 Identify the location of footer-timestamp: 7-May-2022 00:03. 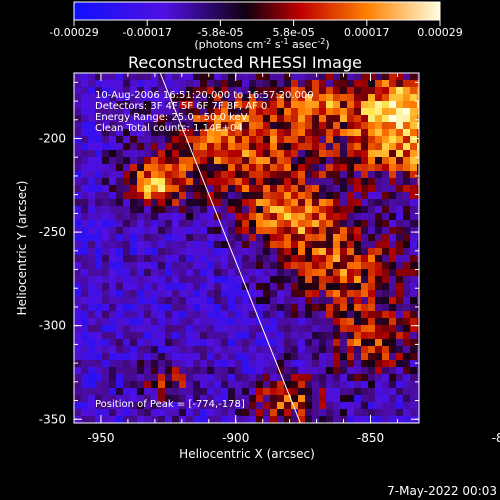
(442, 491).